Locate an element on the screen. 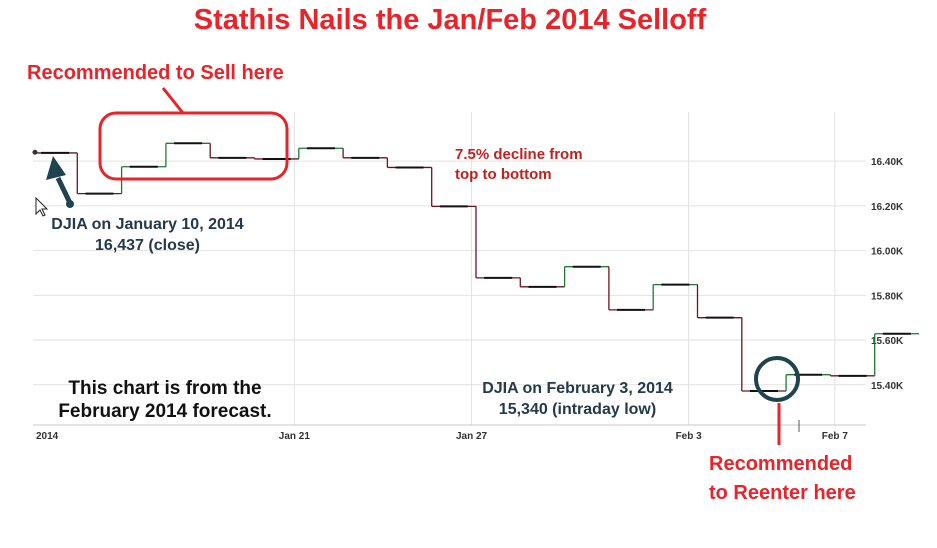 The height and width of the screenshot is (548, 937). x-tick-label: 2014 is located at coordinates (47, 436).